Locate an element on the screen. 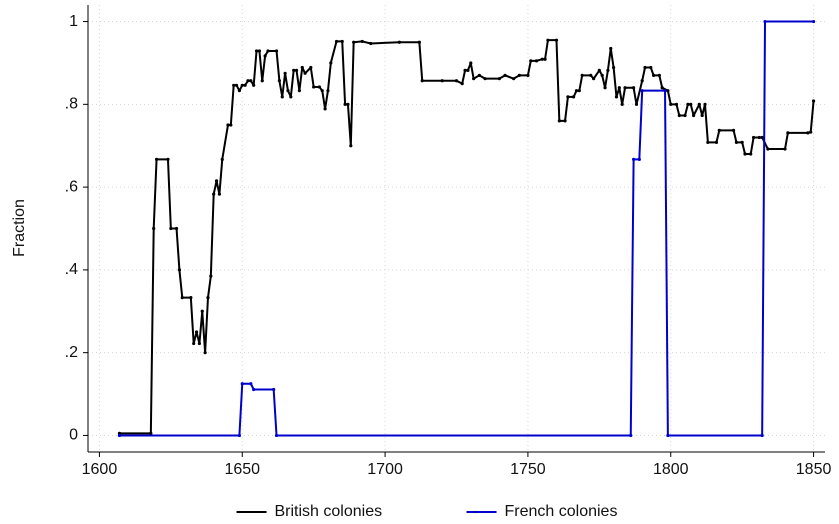 The height and width of the screenshot is (524, 839). legend-label: British colonies is located at coordinates (329, 511).